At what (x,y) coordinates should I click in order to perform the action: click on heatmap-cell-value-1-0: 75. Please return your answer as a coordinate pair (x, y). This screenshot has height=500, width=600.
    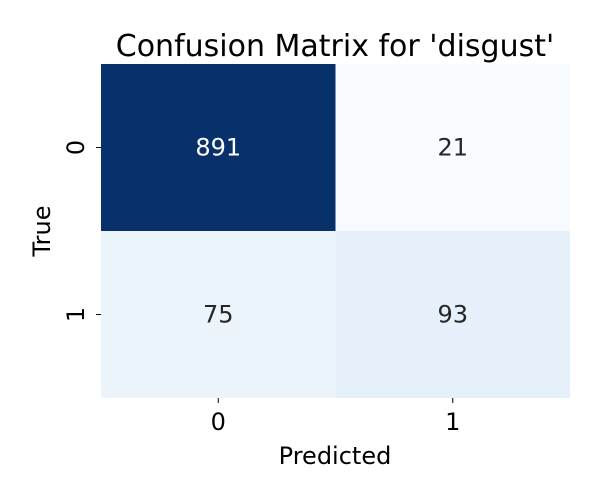
    Looking at the image, I should click on (218, 315).